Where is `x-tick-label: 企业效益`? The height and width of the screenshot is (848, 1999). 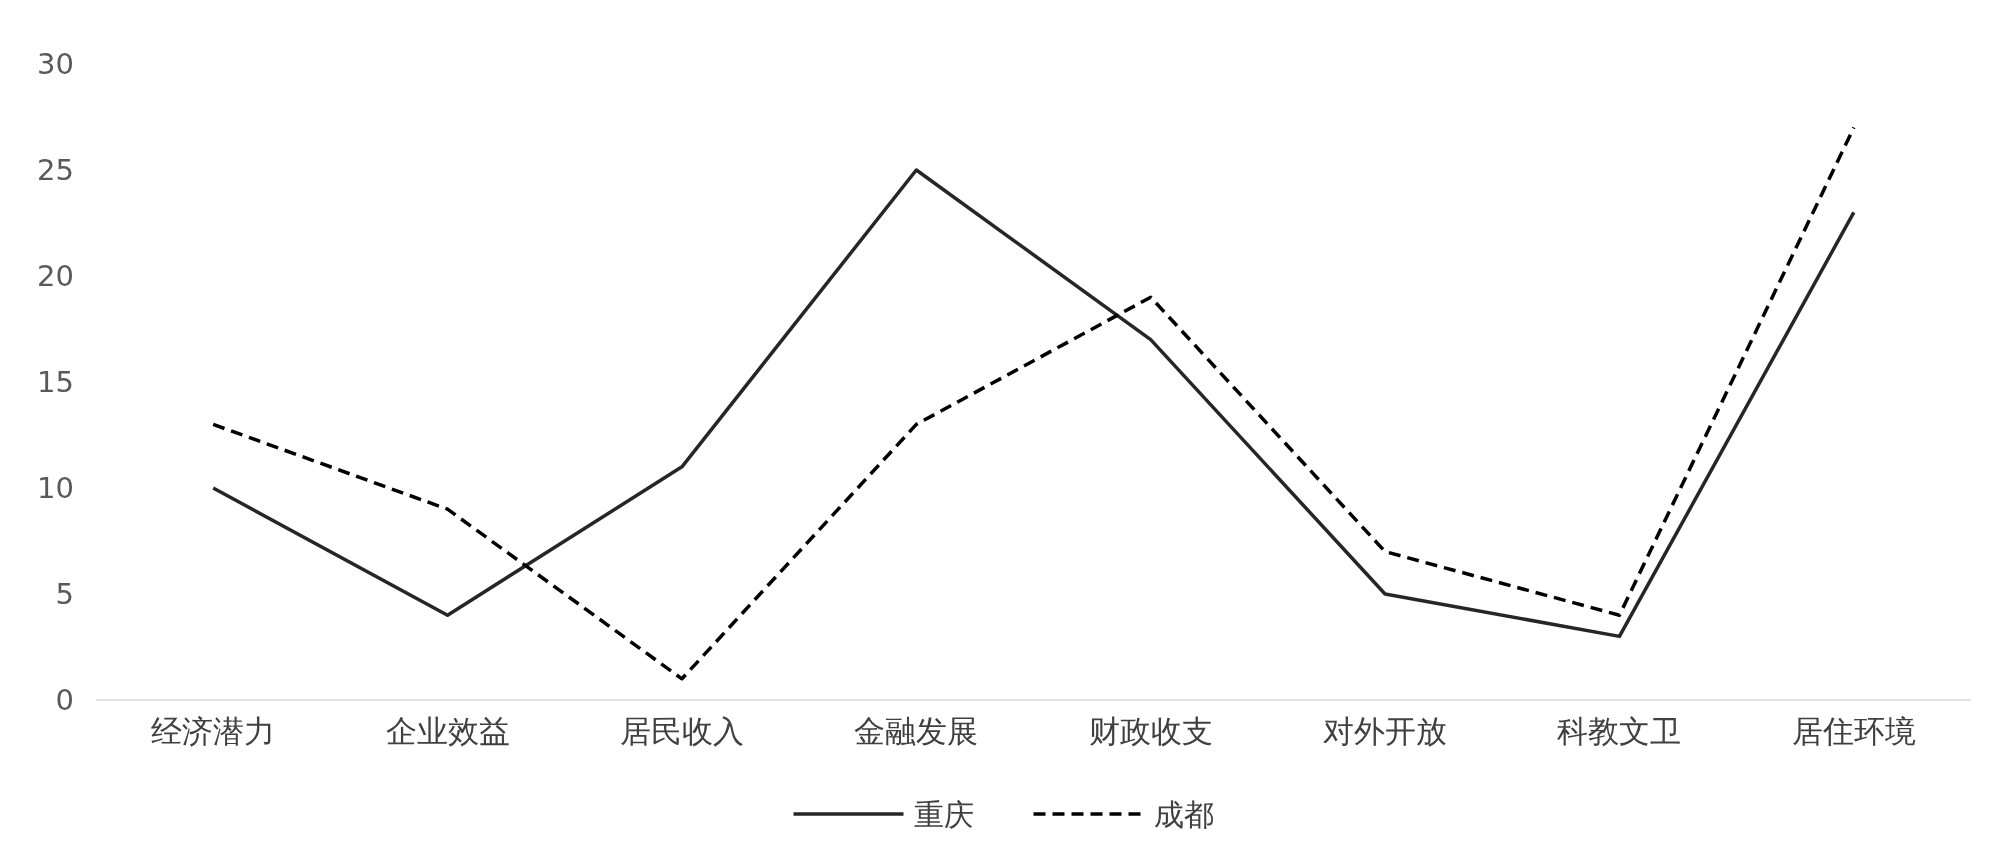 x-tick-label: 企业效益 is located at coordinates (447, 731).